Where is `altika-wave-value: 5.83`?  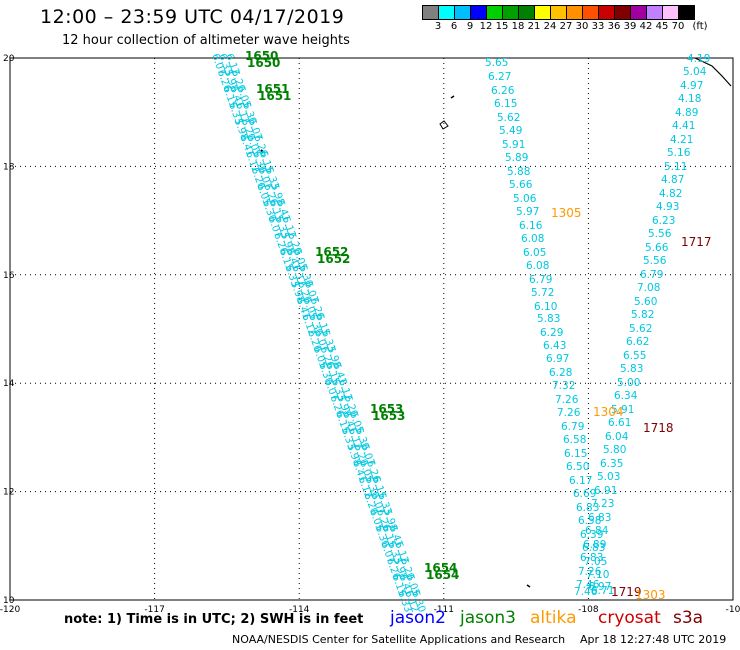 altika-wave-value: 5.83 is located at coordinates (548, 319).